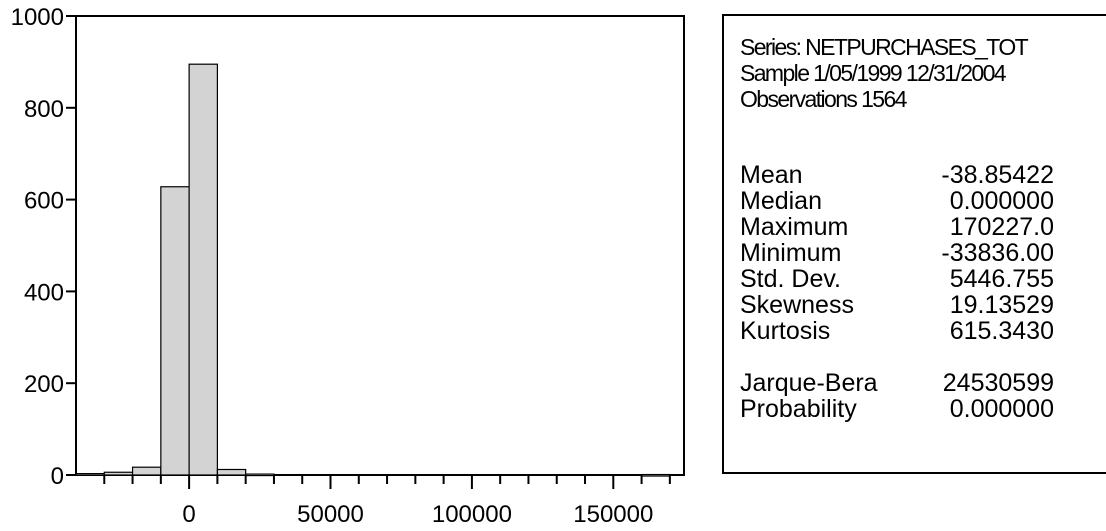  What do you see at coordinates (791, 253) in the screenshot?
I see `stat-label: Minimum` at bounding box center [791, 253].